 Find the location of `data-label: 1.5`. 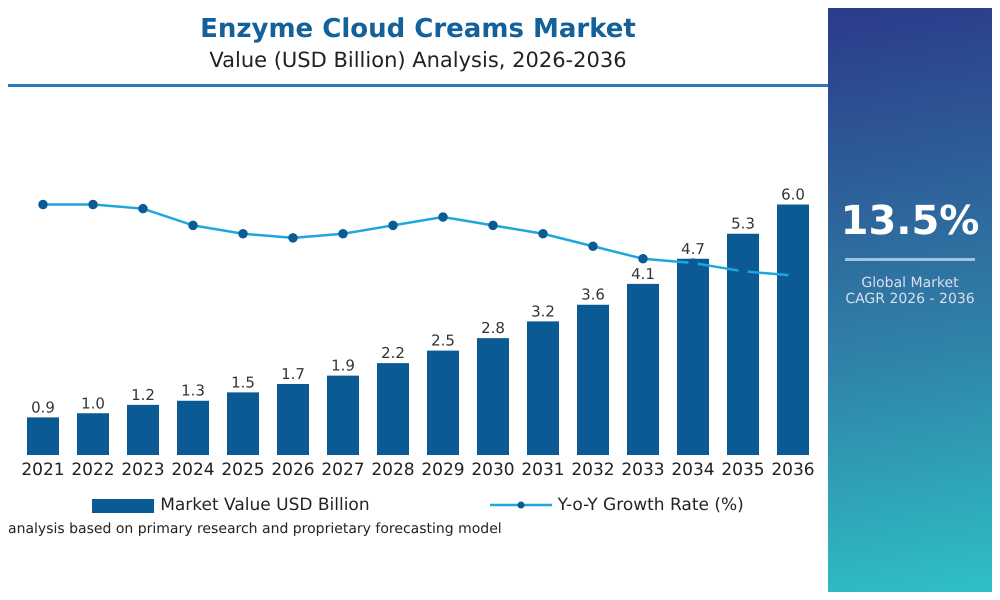

data-label: 1.5 is located at coordinates (243, 382).